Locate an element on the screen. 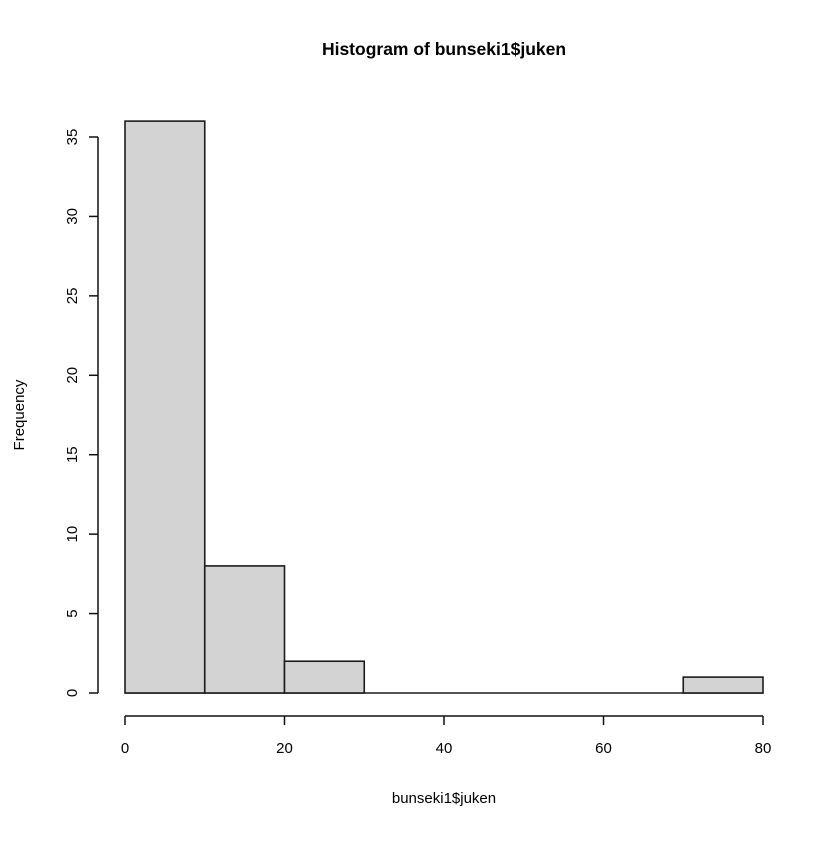  x-tick-label: 0 is located at coordinates (125, 748).